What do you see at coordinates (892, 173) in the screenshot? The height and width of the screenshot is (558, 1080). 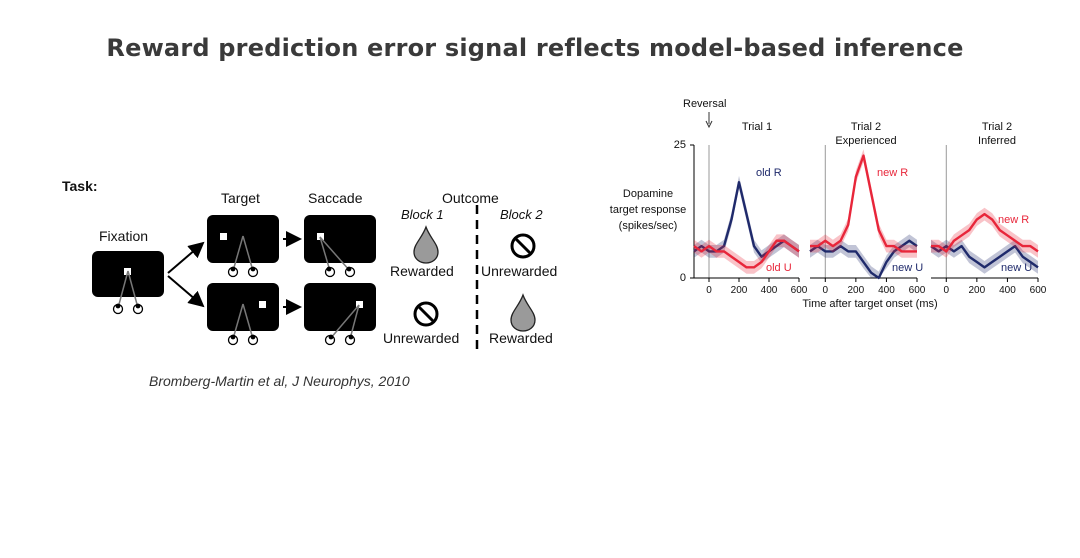 I see `panel-2-red-label: new R` at bounding box center [892, 173].